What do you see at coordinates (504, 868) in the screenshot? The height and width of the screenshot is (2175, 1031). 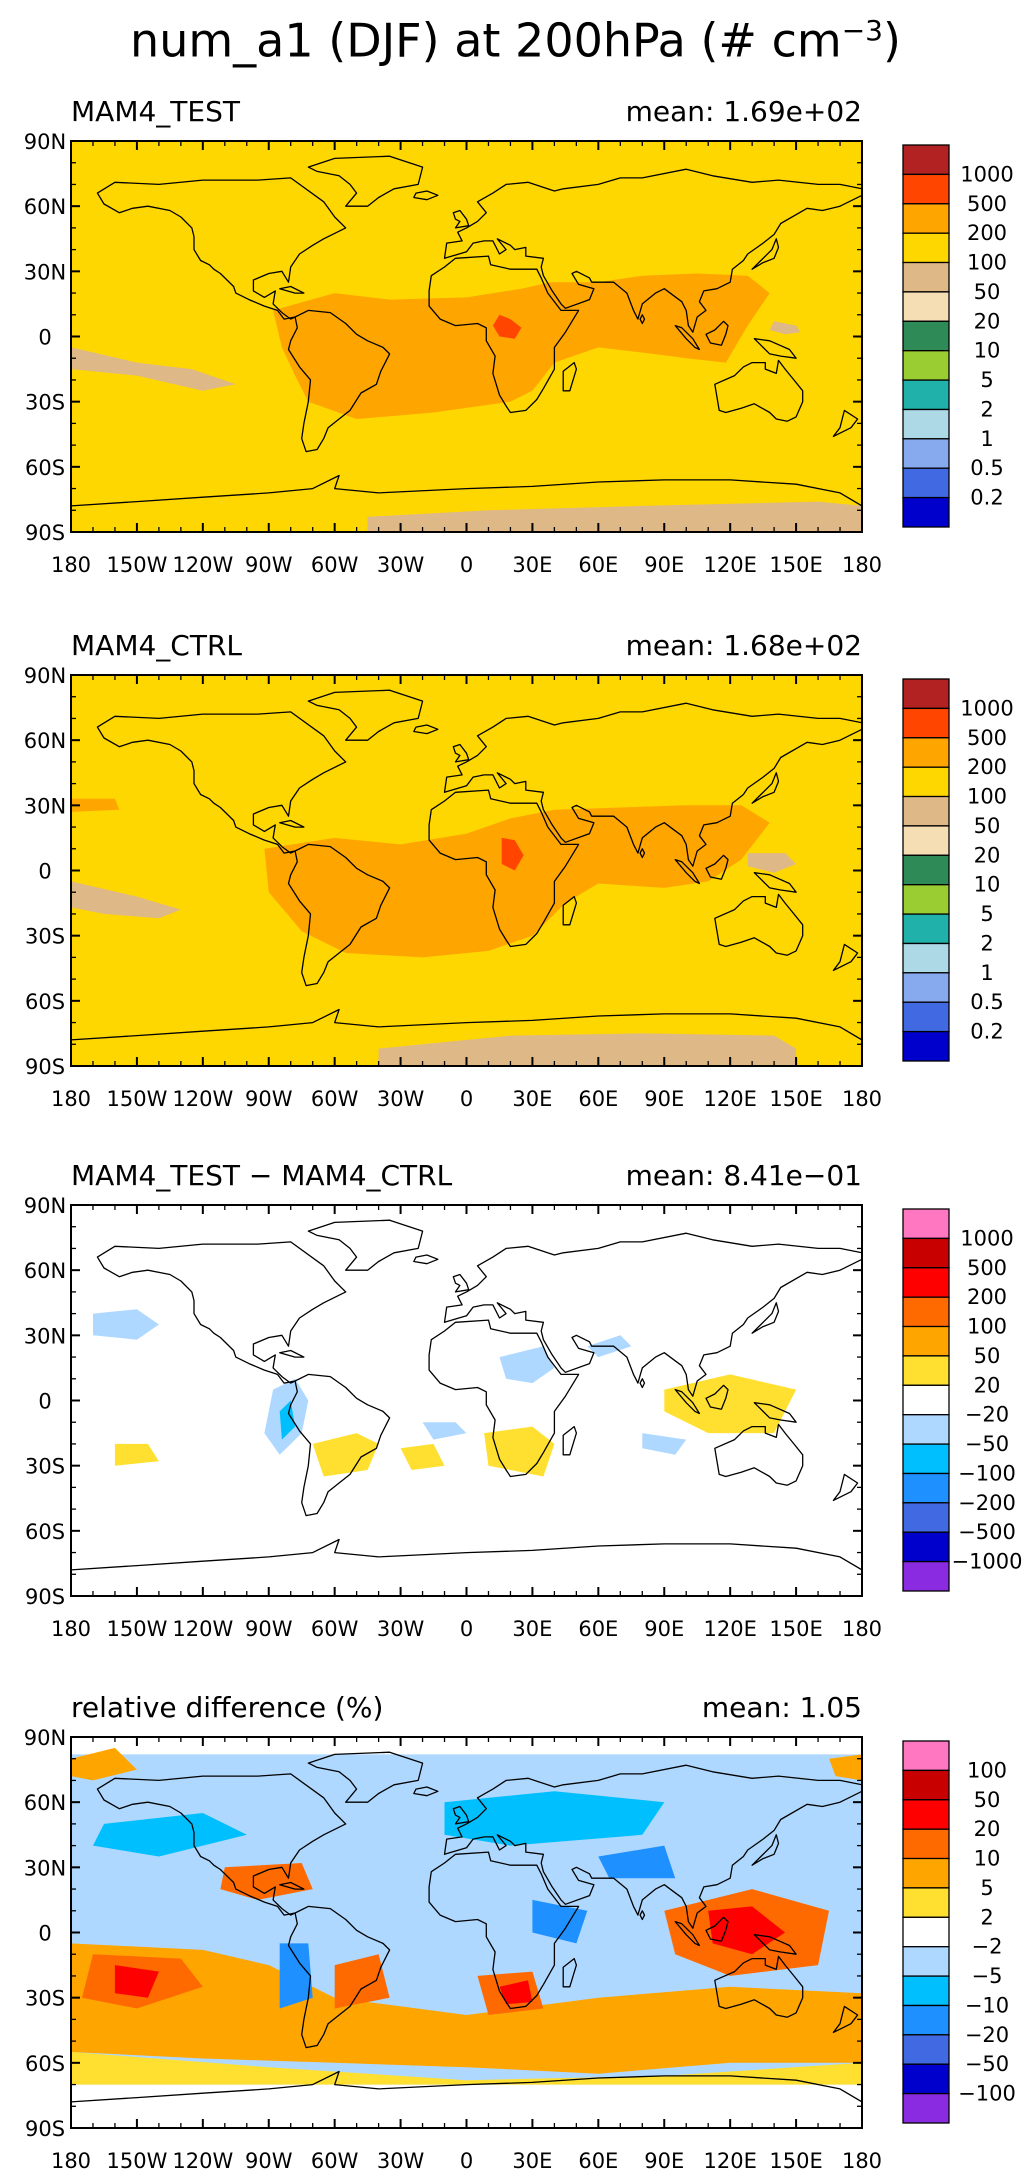 I see `coastline-africa` at bounding box center [504, 868].